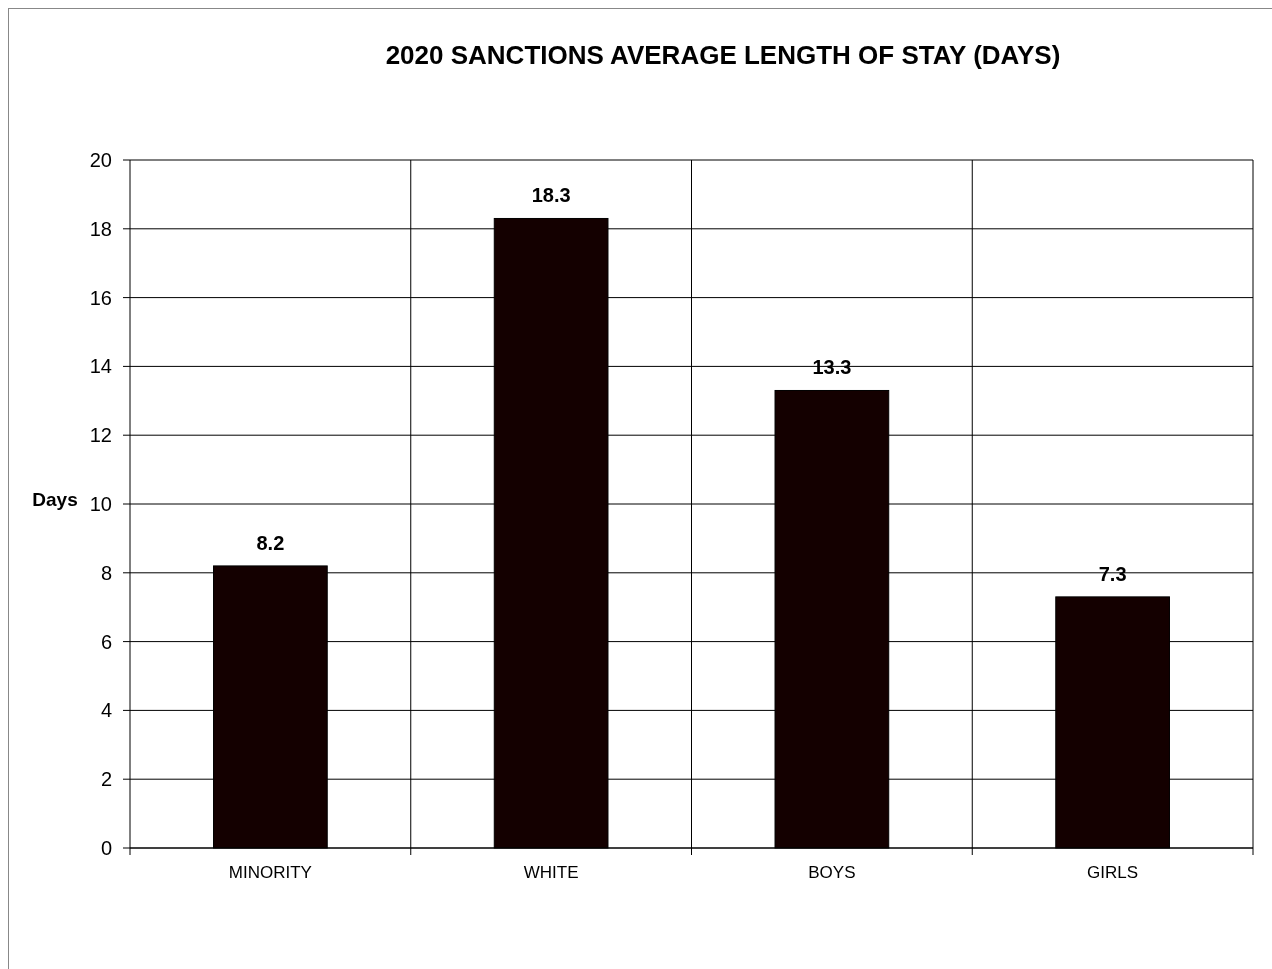  What do you see at coordinates (832, 872) in the screenshot?
I see `x-tick-label: BOYS` at bounding box center [832, 872].